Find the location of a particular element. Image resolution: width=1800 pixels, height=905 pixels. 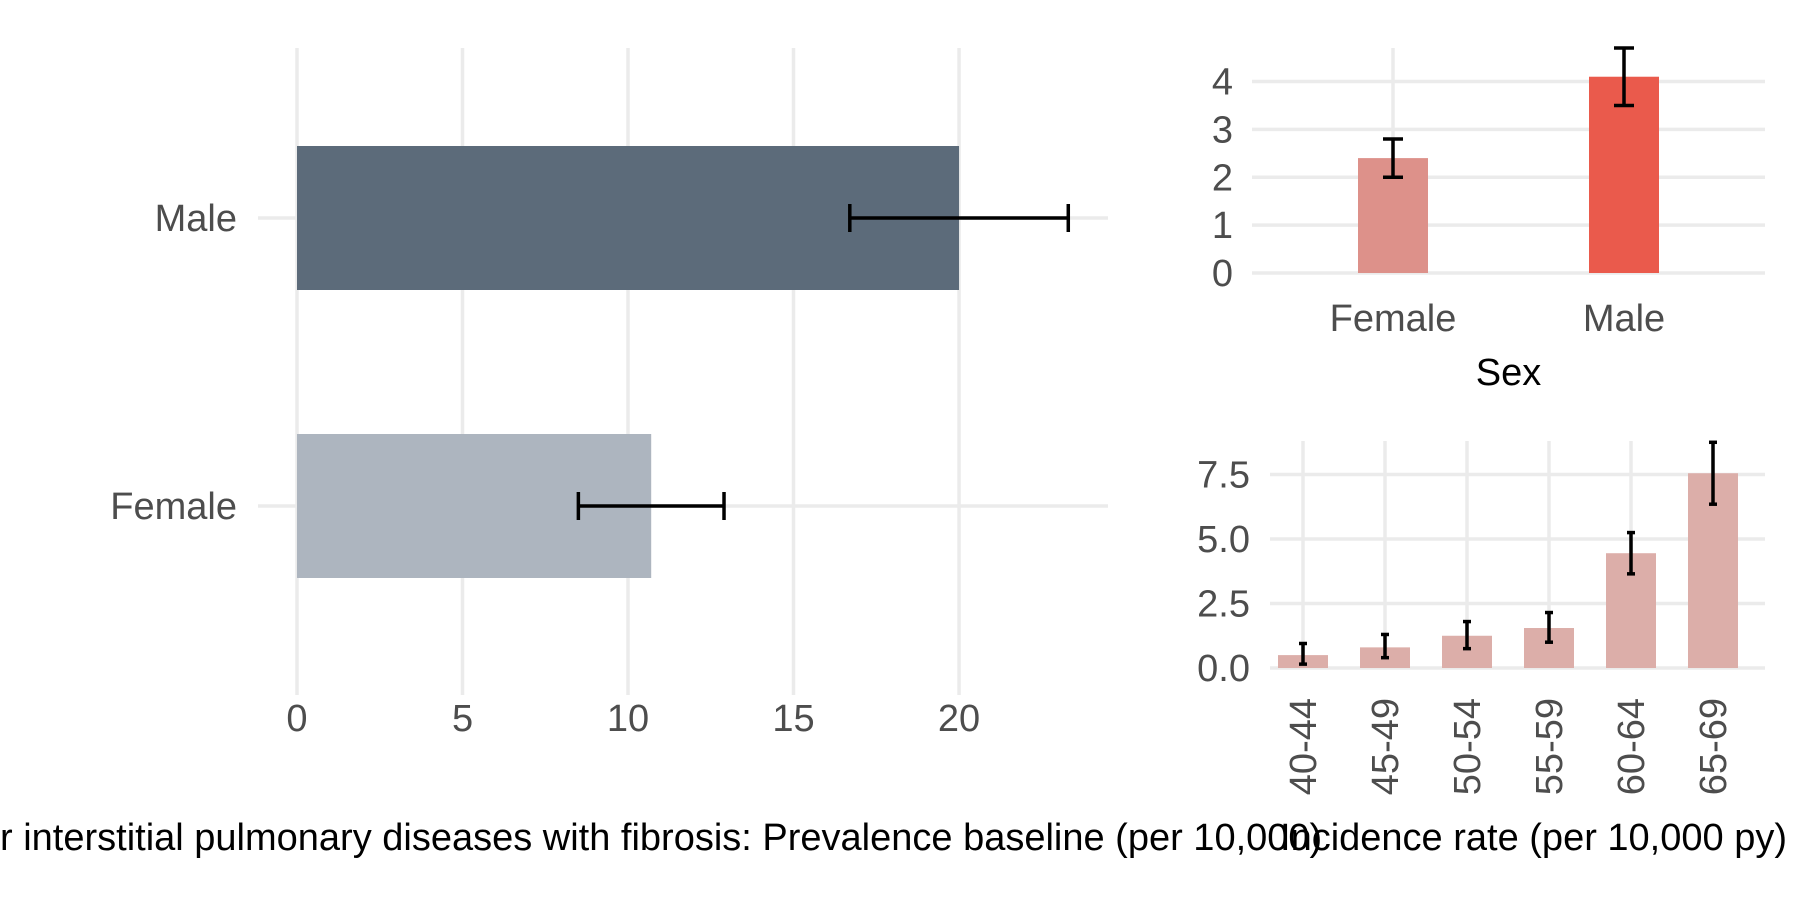

y-tick-label: 0 is located at coordinates (1222, 274).